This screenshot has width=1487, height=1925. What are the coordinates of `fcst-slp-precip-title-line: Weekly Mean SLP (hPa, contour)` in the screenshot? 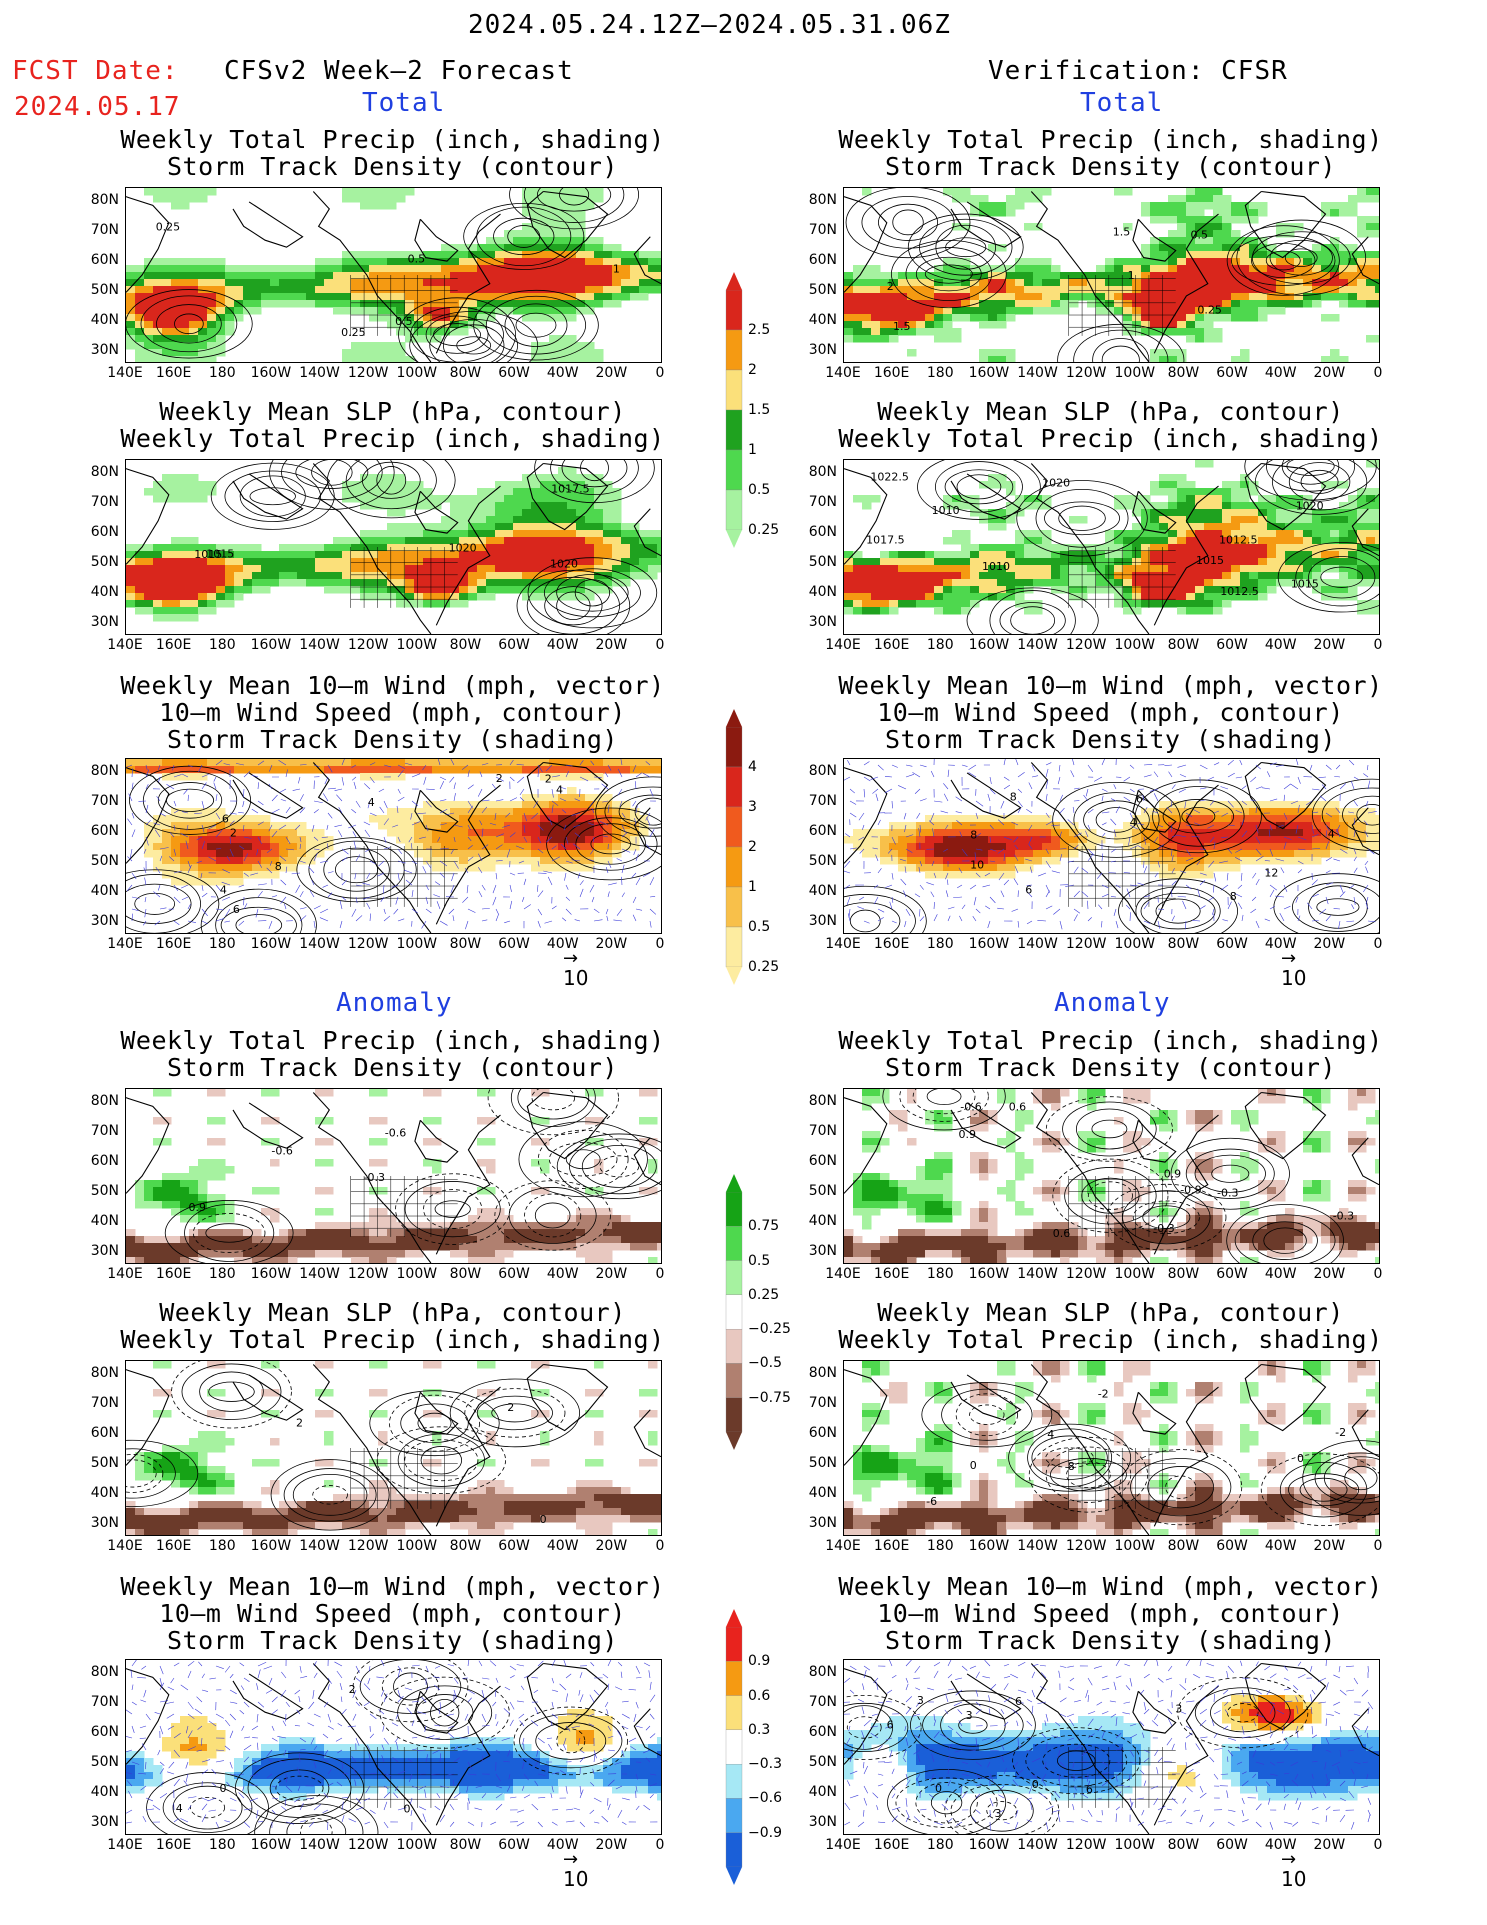 It's located at (392, 411).